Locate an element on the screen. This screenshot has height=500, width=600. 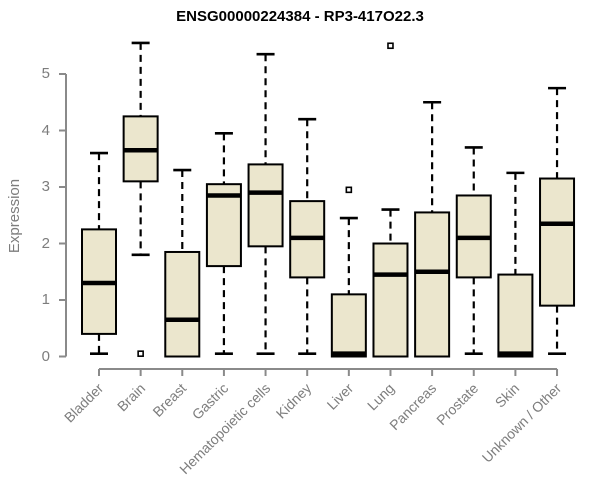
chart-title: ENSG00000224384 - RP3-417O22.3 is located at coordinates (300, 16).